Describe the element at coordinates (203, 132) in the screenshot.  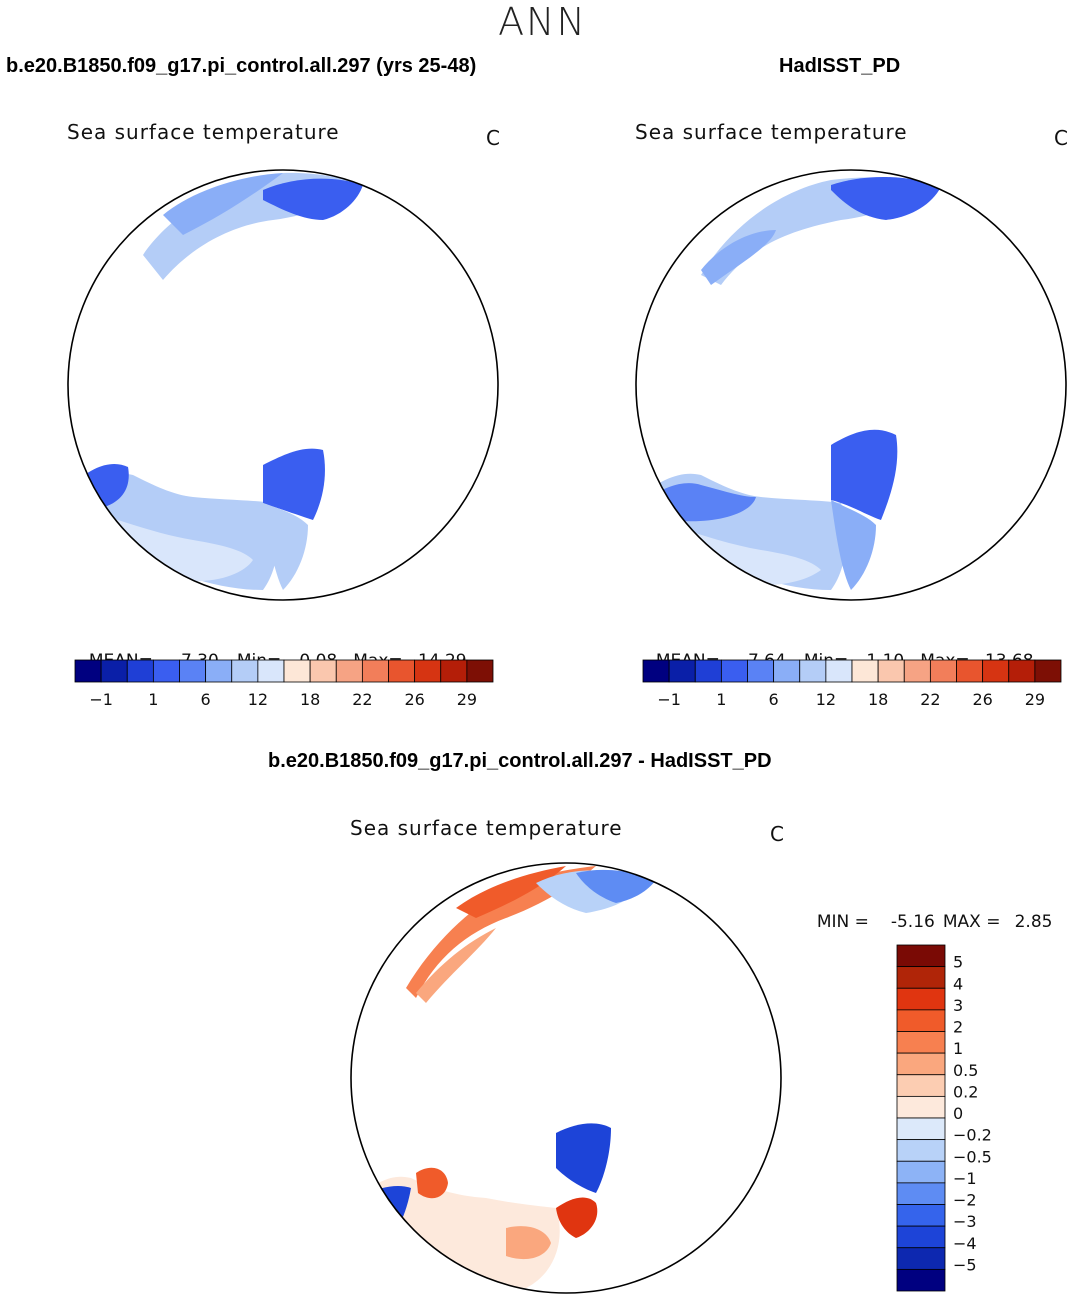
I see `panel-1-variable-title: Sea surface temperature` at that location.